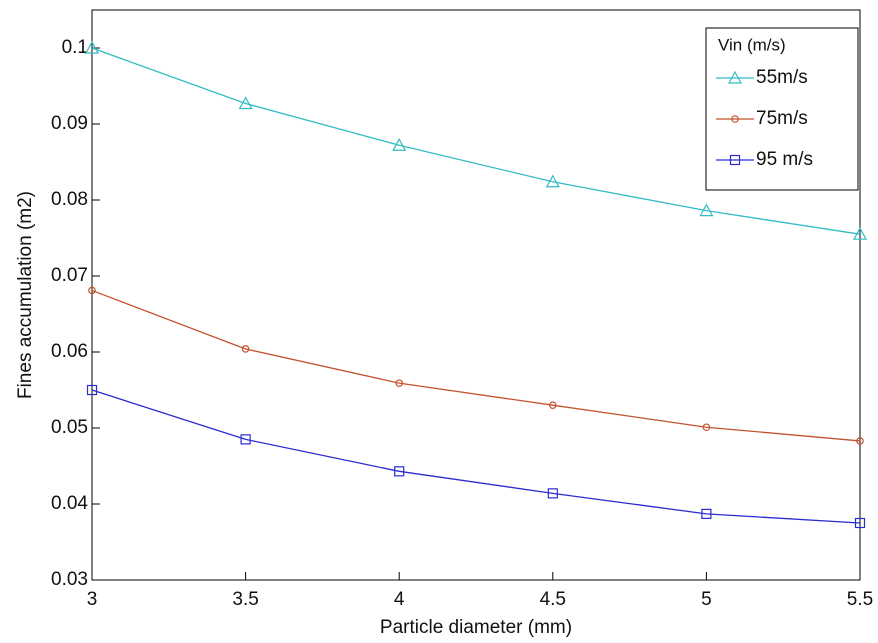 The height and width of the screenshot is (643, 878). I want to click on legend: Vin (m/s) 55m/s 75m/s 95 m/s, so click(782, 109).